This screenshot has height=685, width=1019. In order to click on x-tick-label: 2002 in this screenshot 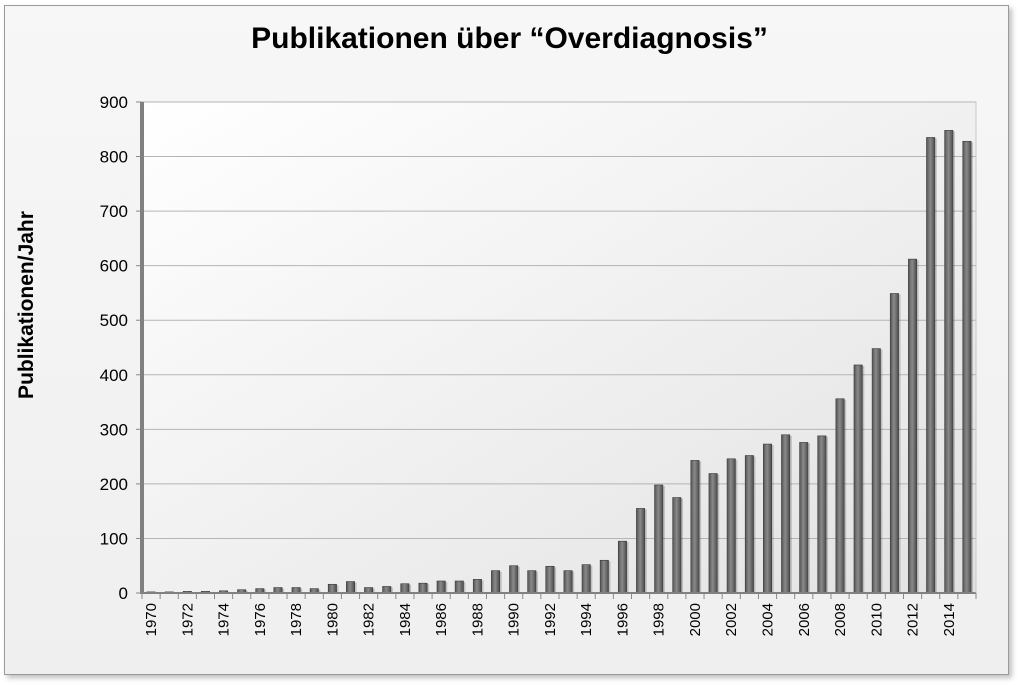, I will do `click(731, 619)`.